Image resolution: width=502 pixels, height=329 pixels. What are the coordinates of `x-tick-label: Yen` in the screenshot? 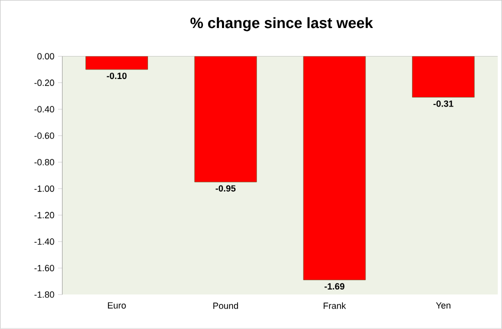 It's located at (443, 305).